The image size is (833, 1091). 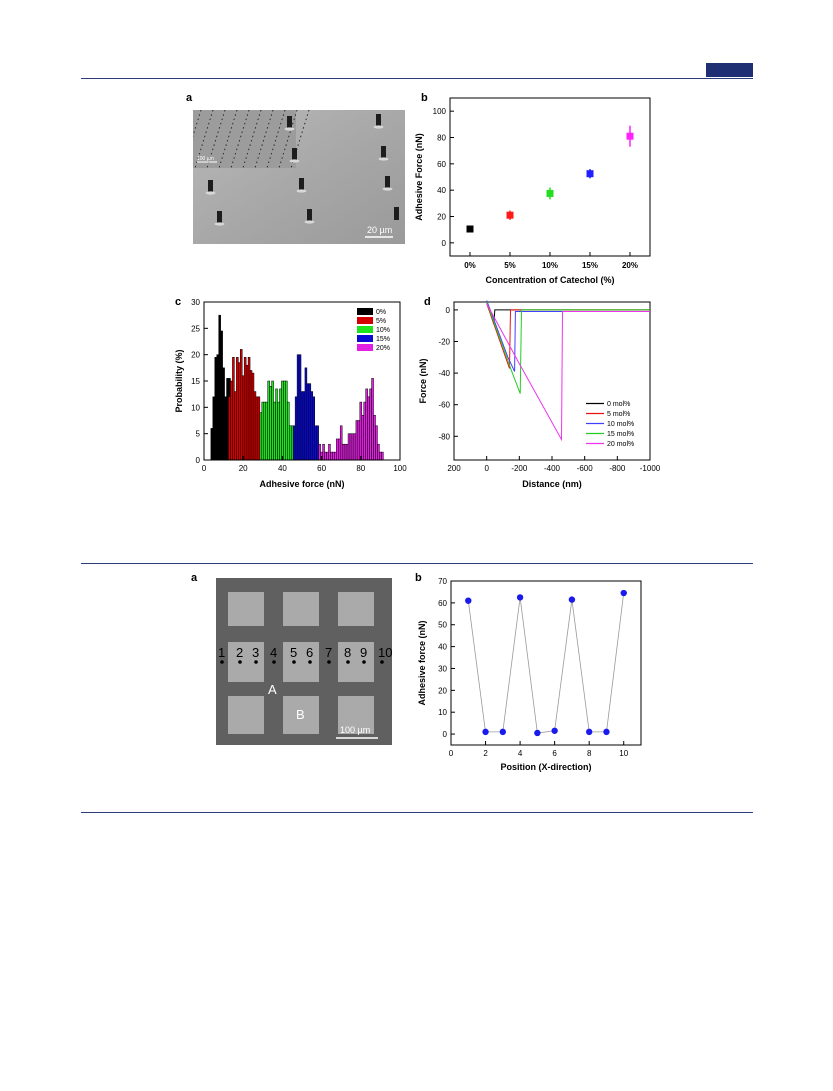 What do you see at coordinates (293, 652) in the screenshot?
I see `position-label: 5` at bounding box center [293, 652].